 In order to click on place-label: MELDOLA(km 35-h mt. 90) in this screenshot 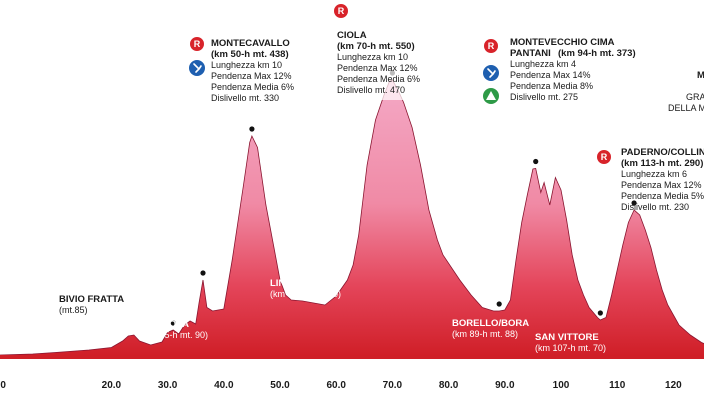, I will do `click(175, 329)`.